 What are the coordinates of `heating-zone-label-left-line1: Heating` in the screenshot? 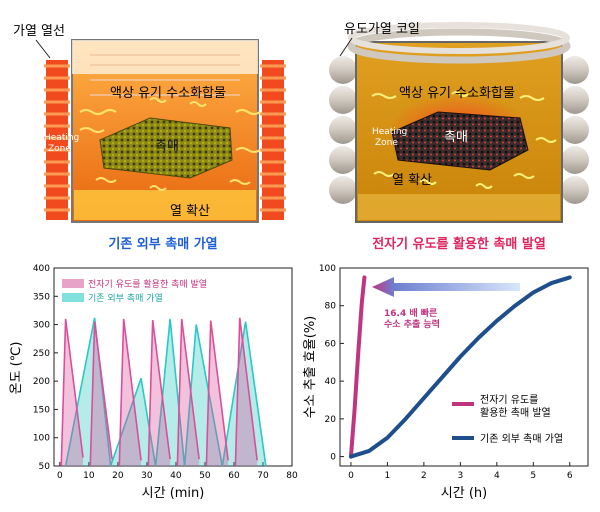 It's located at (61, 138).